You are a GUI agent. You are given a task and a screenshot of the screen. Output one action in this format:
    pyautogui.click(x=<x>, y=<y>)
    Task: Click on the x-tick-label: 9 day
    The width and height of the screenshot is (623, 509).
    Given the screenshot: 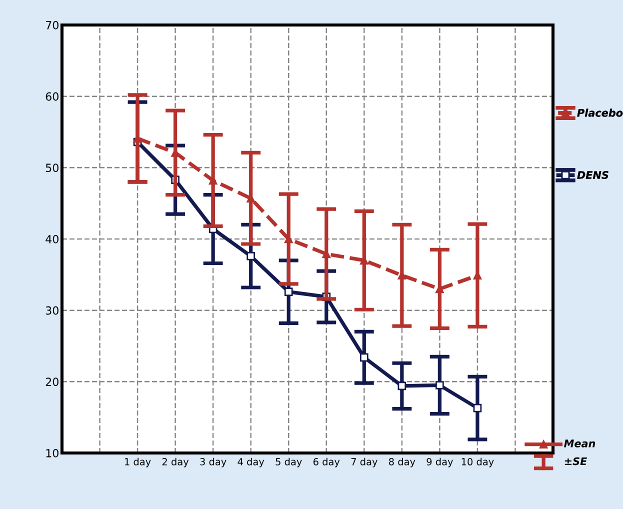 What is the action you would take?
    pyautogui.click(x=439, y=463)
    